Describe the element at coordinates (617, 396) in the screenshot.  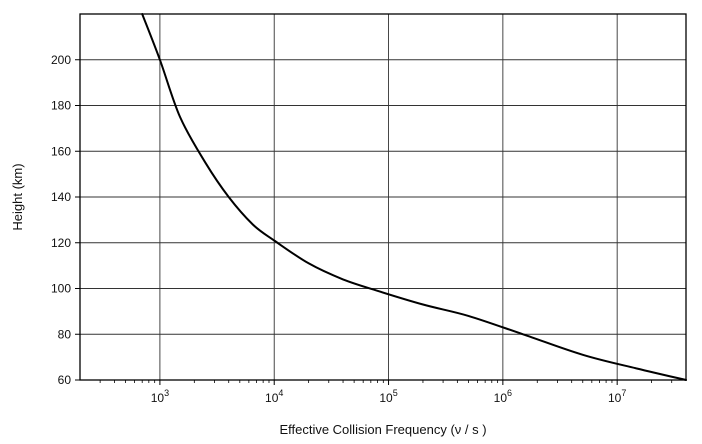
I see `x-tick-label: 10⁷` at that location.